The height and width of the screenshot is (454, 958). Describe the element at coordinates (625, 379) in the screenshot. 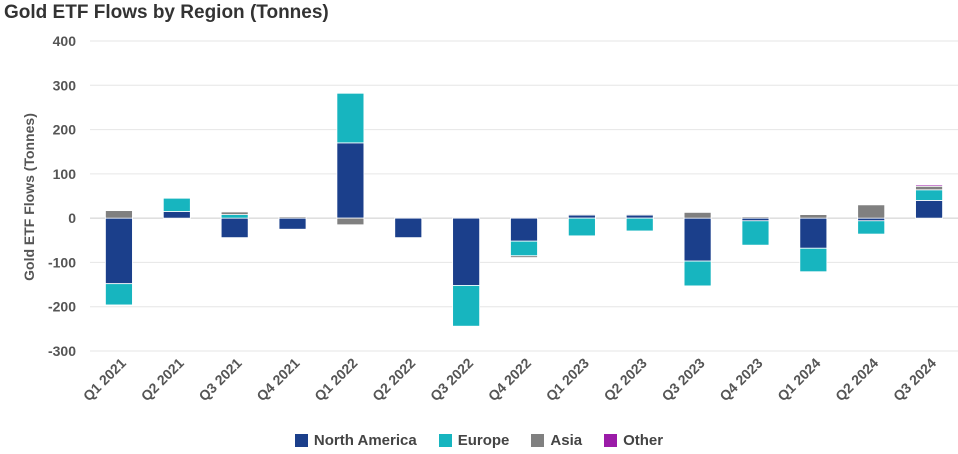

I see `x-tick-label: Q2 2023` at that location.